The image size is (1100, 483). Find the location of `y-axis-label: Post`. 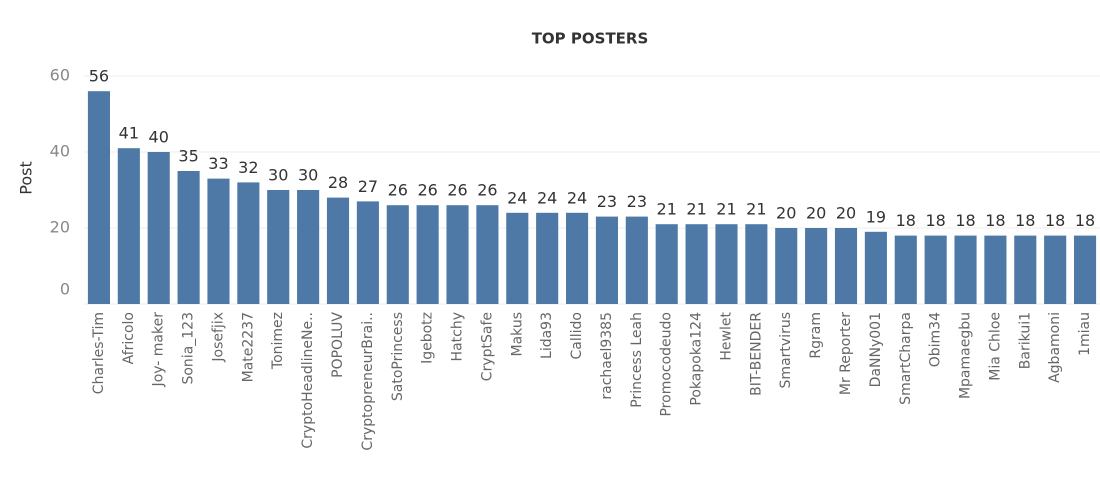

y-axis-label: Post is located at coordinates (26, 177).